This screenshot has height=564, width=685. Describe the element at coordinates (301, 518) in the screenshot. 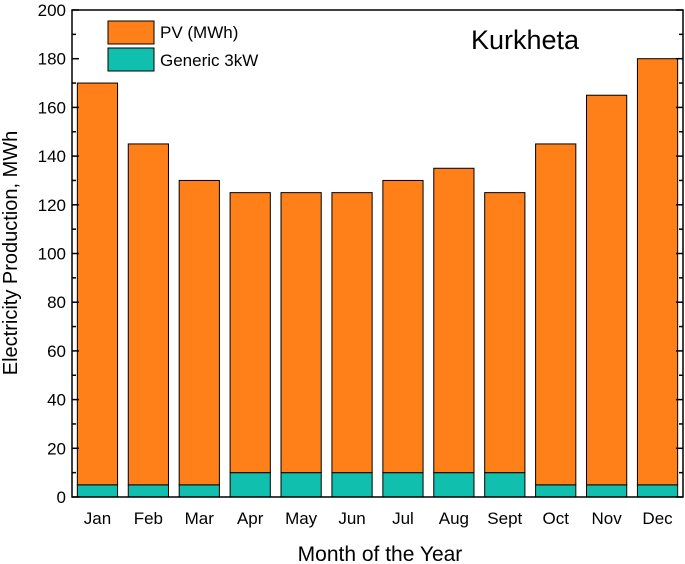

I see `x-tick-label-may: May` at that location.